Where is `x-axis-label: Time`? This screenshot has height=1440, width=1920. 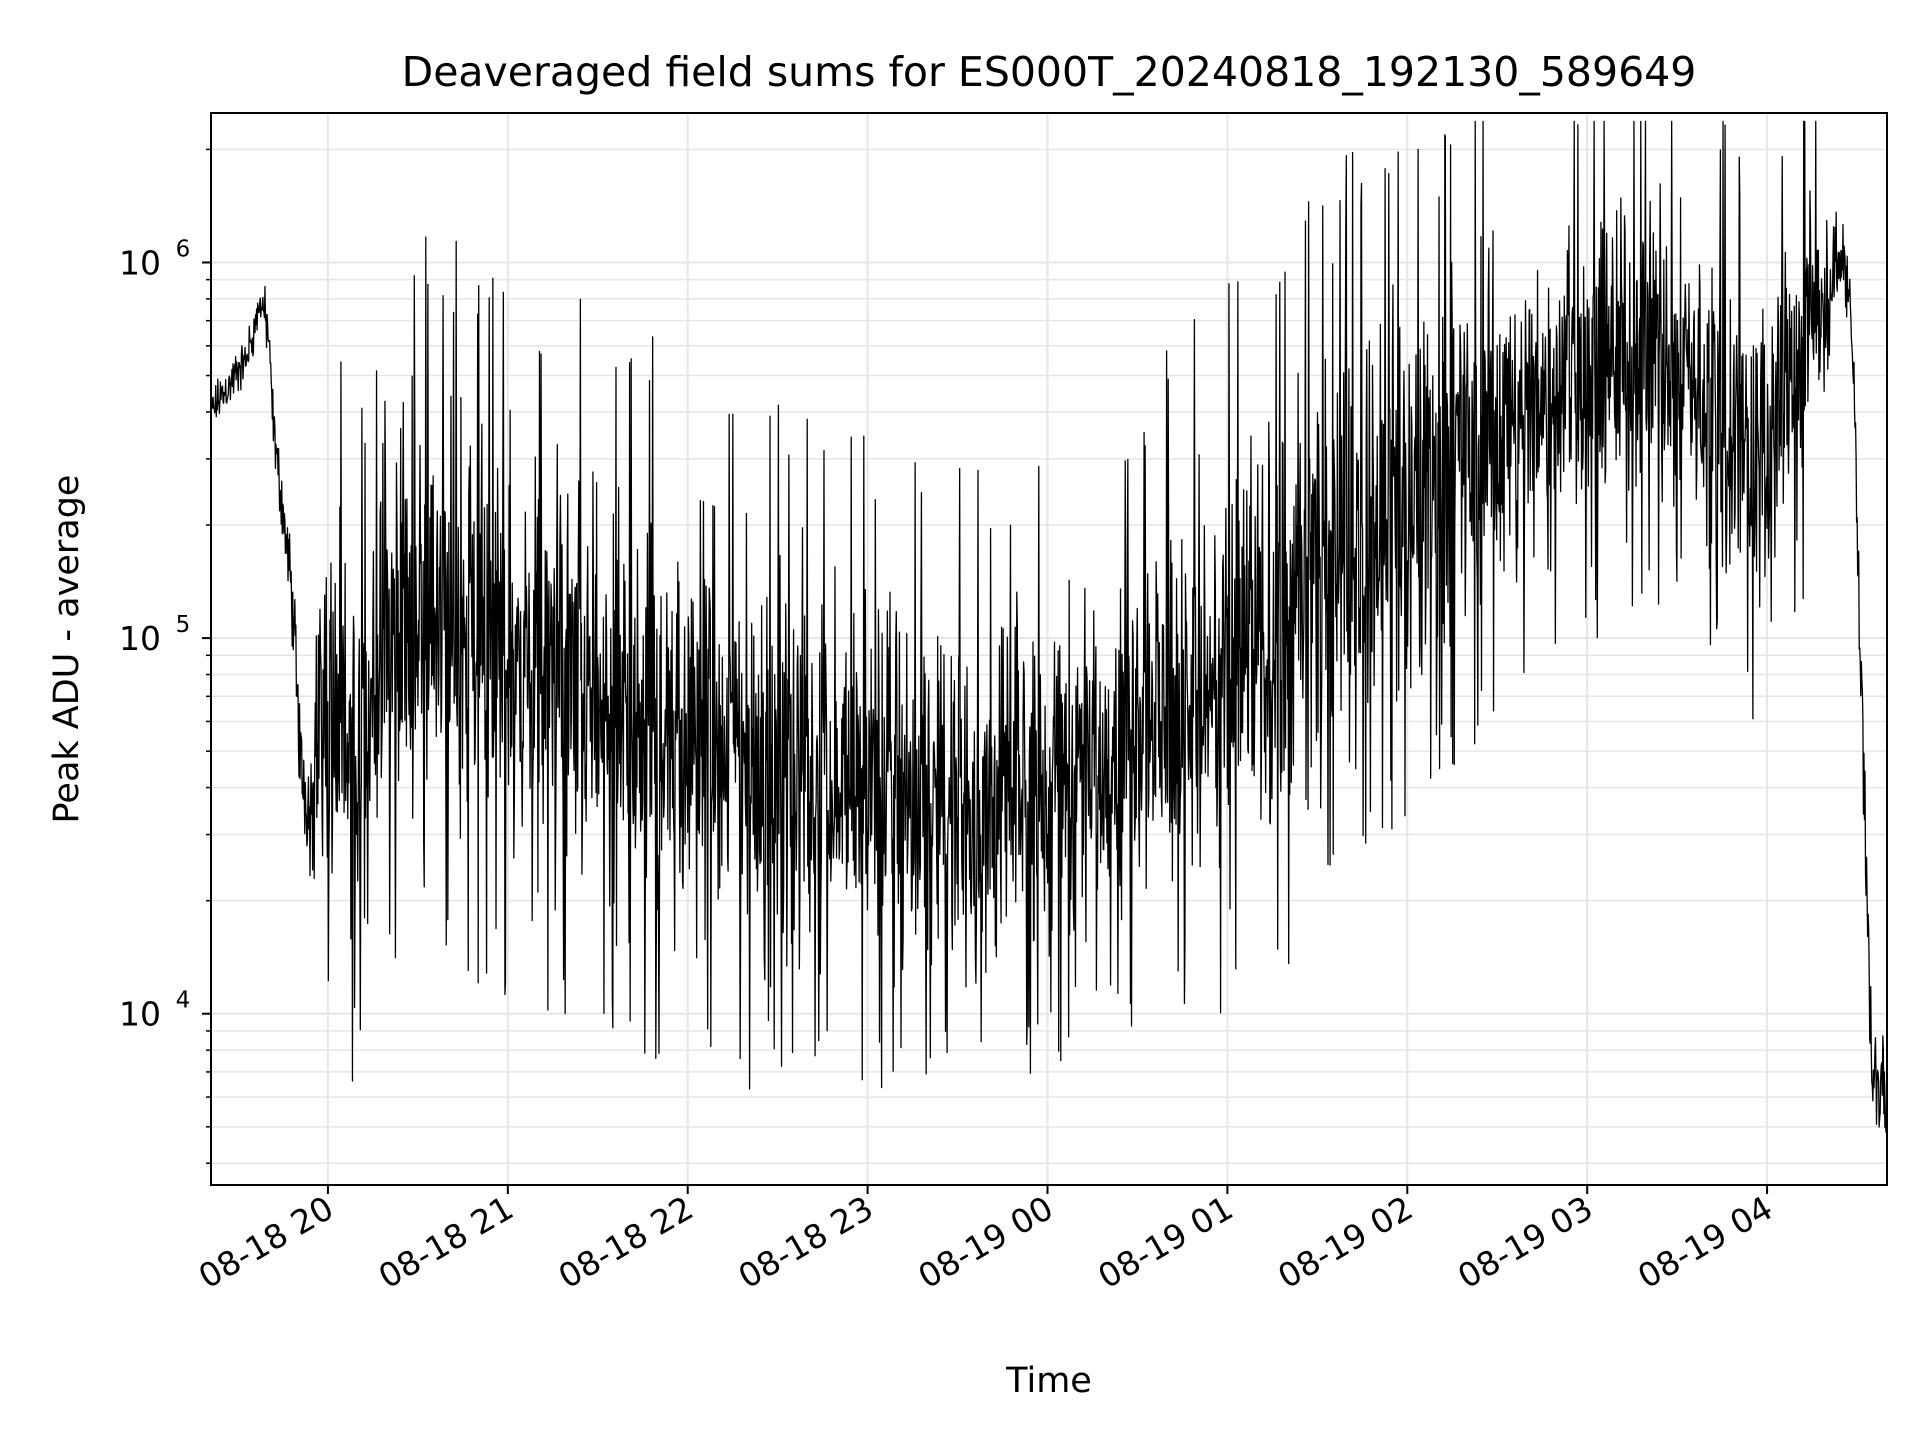
x-axis-label: Time is located at coordinates (1048, 1381).